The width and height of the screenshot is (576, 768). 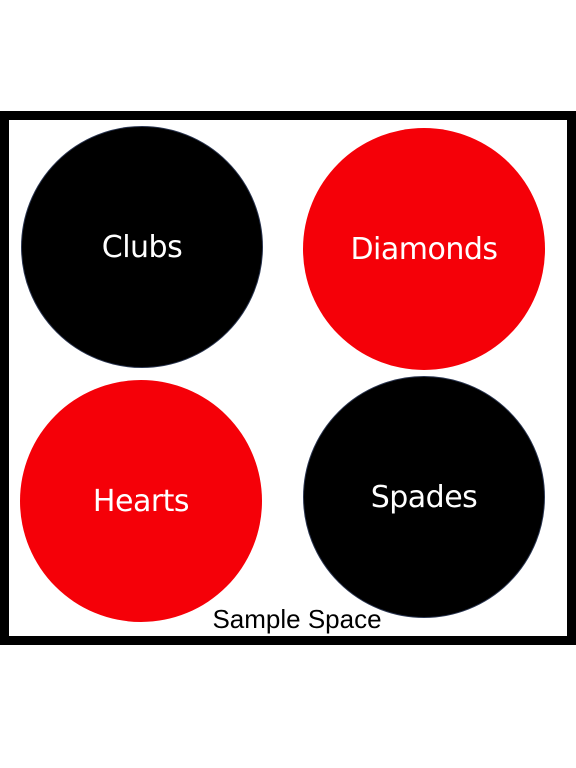 I want to click on suit-circle-spades: Spades, so click(x=424, y=497).